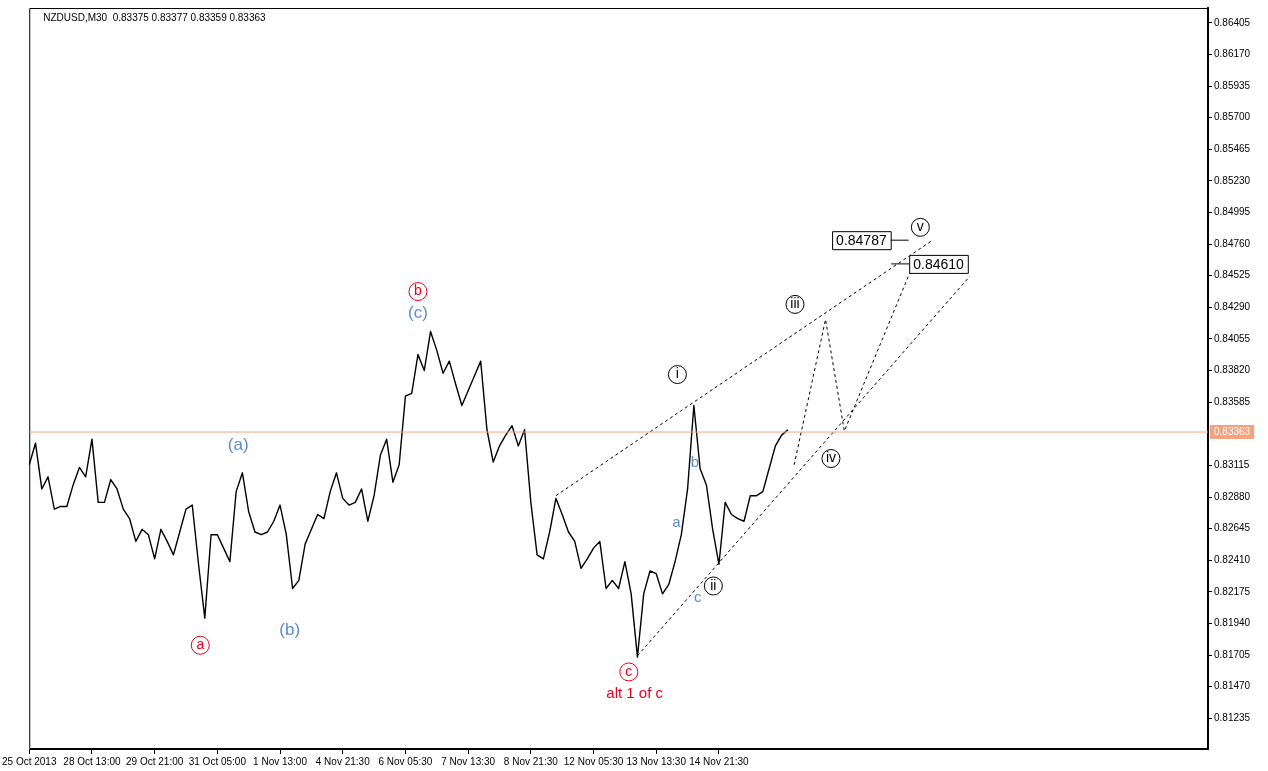 The height and width of the screenshot is (771, 1268). I want to click on x-tick-label: 29 Oct 21:00, so click(155, 761).